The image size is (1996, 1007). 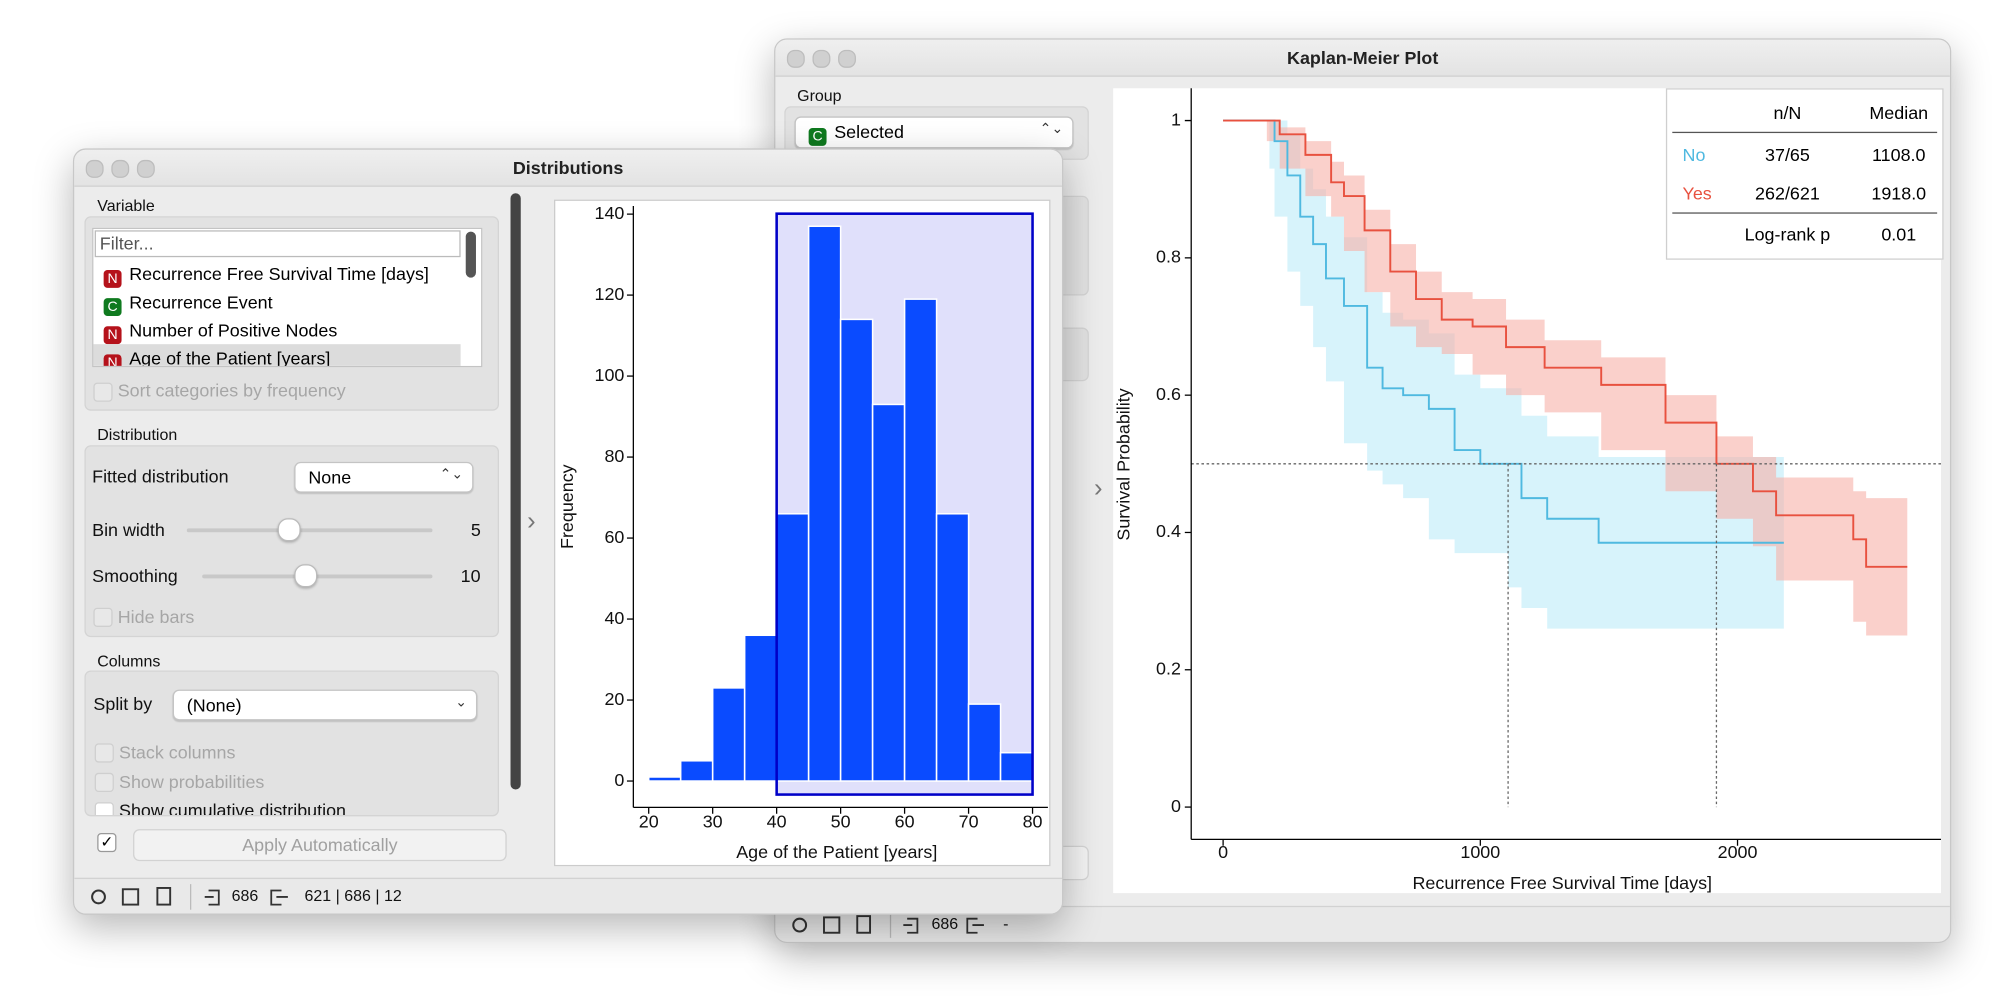 I want to click on field-label: Fitted distribution, so click(x=160, y=476).